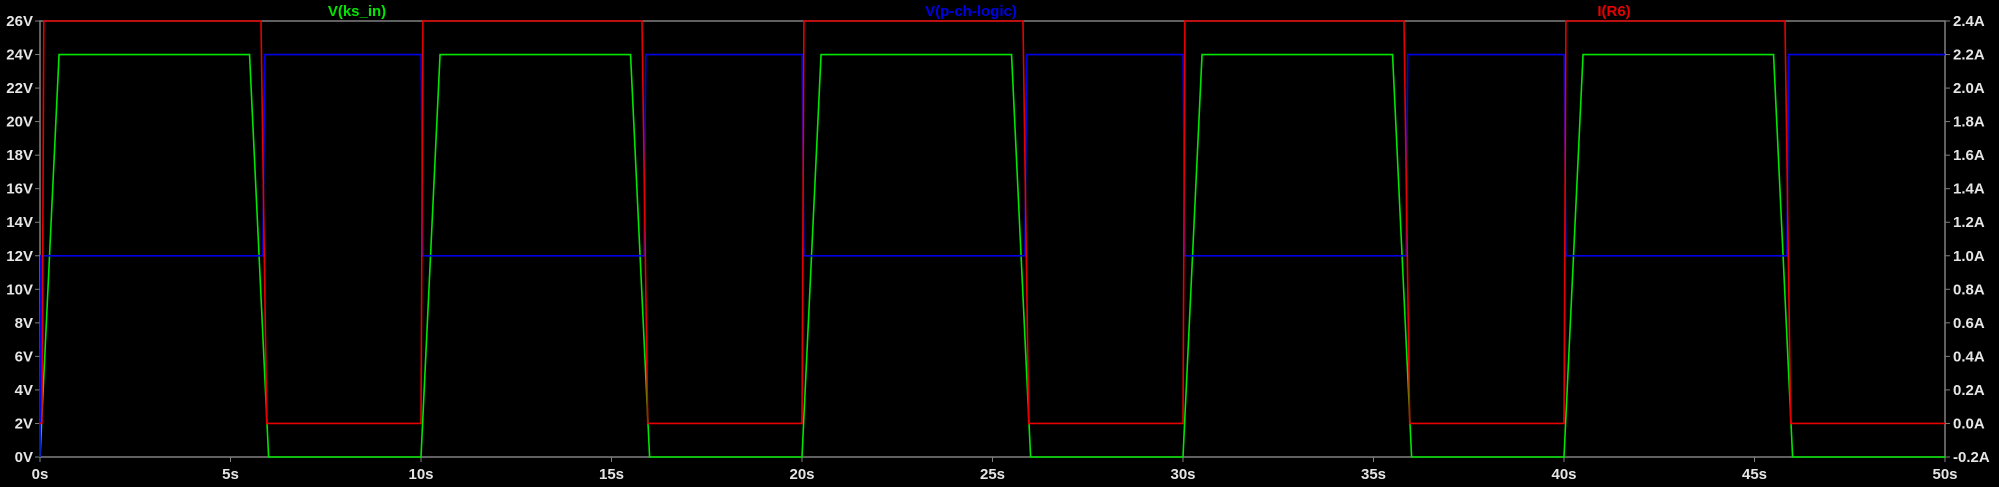 The width and height of the screenshot is (1999, 487). I want to click on right-tick-label: 1.6A, so click(1969, 155).